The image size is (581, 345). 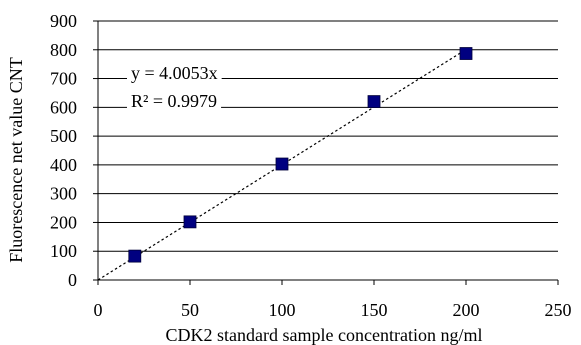 I want to click on y-tick-label-300: 300, so click(x=63, y=194).